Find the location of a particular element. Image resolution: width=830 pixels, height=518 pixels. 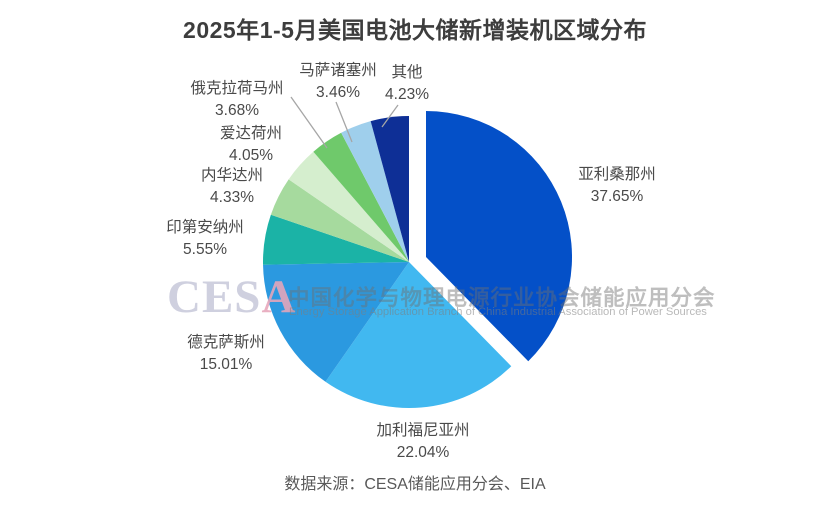

page-title: 2025年1-5月美国电池大储新增装机区域分布 is located at coordinates (415, 30).